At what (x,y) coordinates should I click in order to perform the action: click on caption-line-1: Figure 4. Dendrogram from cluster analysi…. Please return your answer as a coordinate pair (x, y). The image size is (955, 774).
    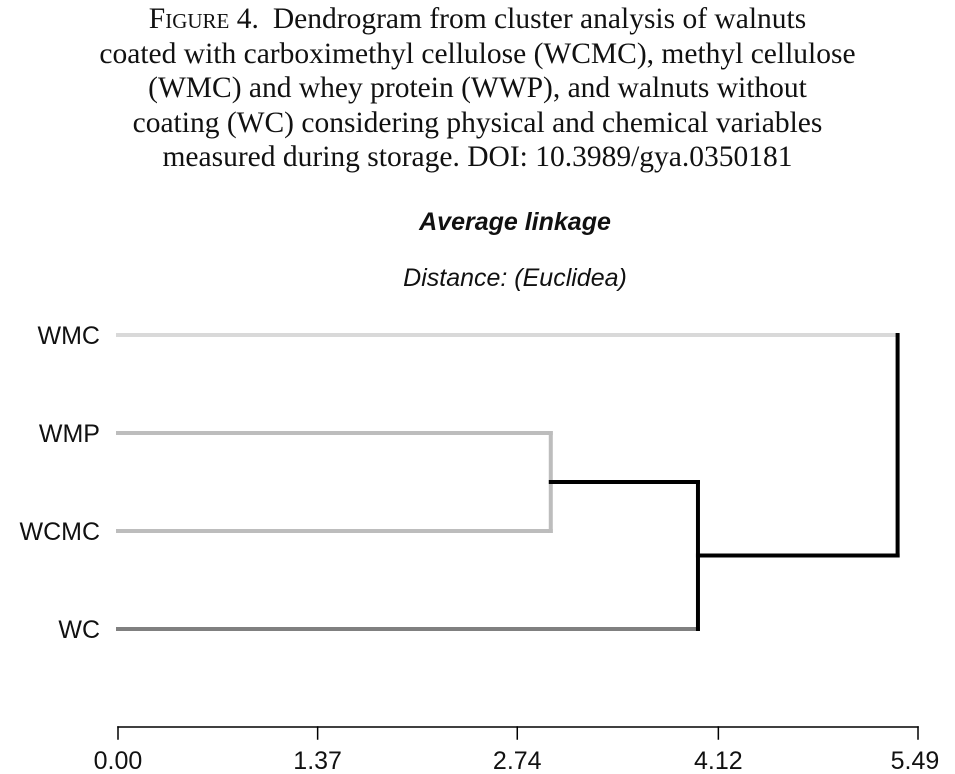
    Looking at the image, I should click on (477, 19).